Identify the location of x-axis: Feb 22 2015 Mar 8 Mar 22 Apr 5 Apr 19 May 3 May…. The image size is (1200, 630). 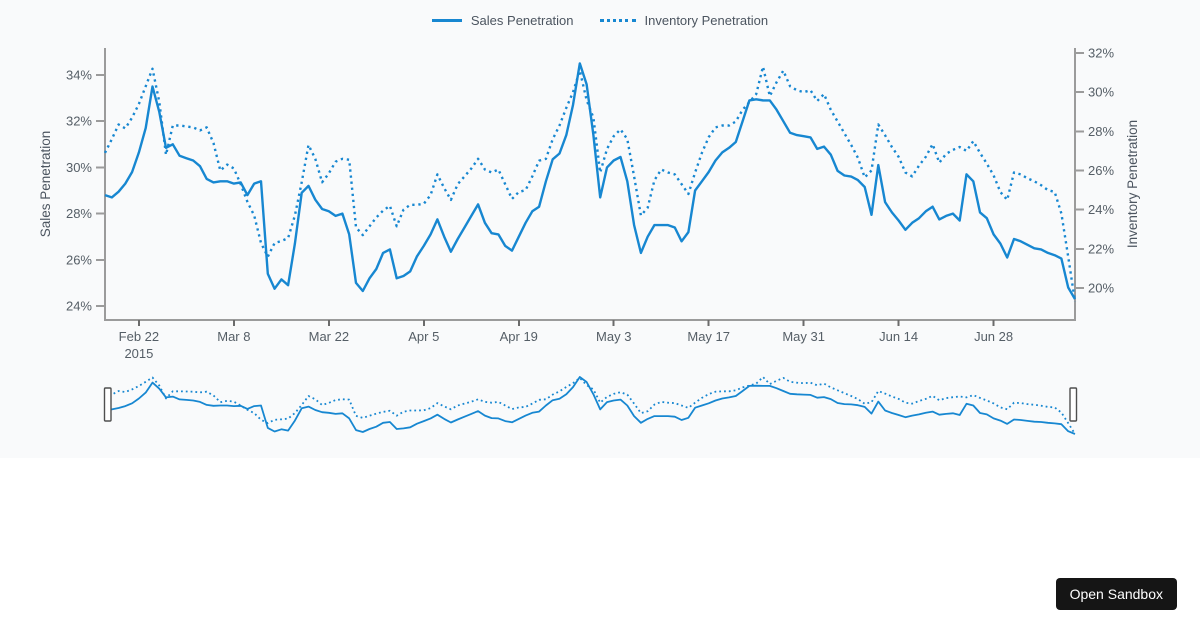
(566, 340).